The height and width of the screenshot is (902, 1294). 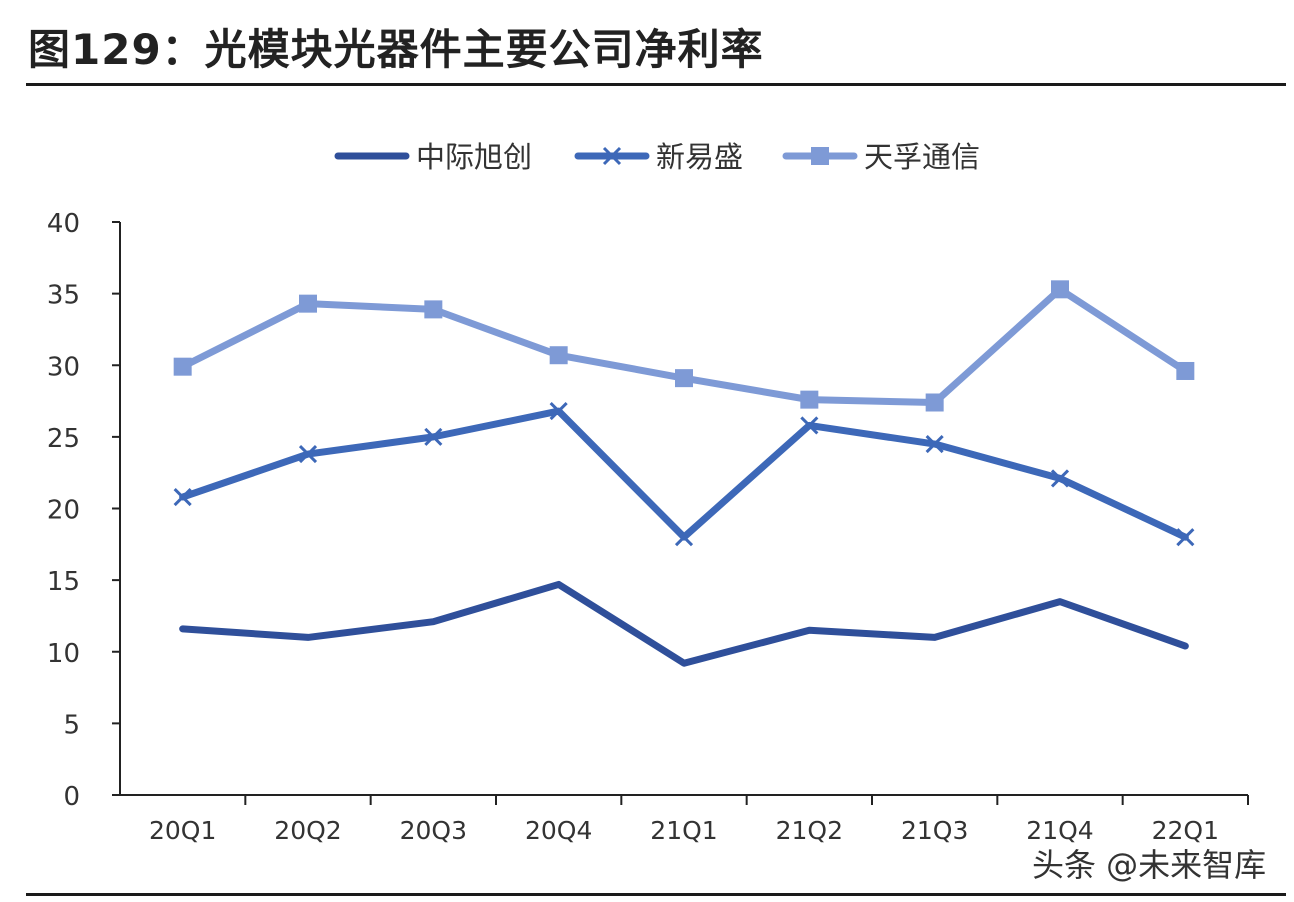 I want to click on chart-legend: 中际旭创 新易盛 天孚通信, so click(x=657, y=157).